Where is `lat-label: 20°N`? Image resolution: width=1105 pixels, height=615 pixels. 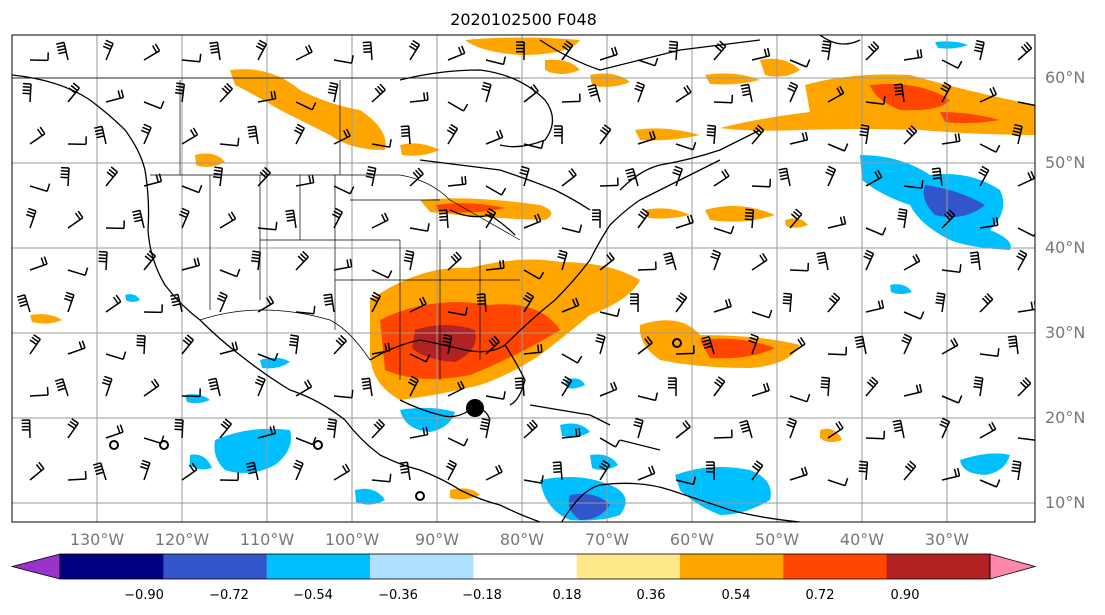
lat-label: 20°N is located at coordinates (1065, 417).